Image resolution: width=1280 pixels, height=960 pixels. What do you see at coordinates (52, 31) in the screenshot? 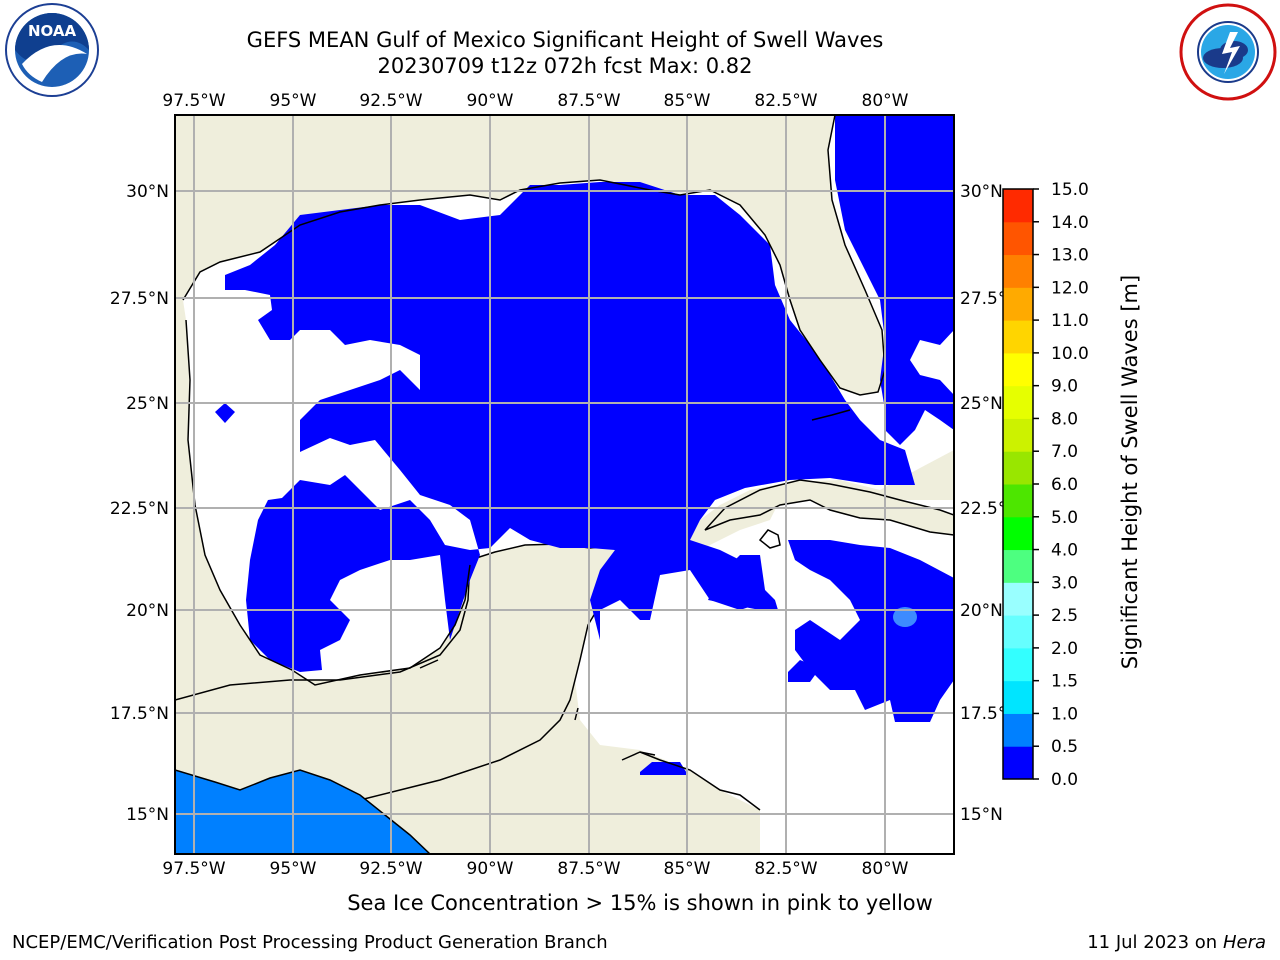
I see `noaa-logo-text: NOAA` at bounding box center [52, 31].